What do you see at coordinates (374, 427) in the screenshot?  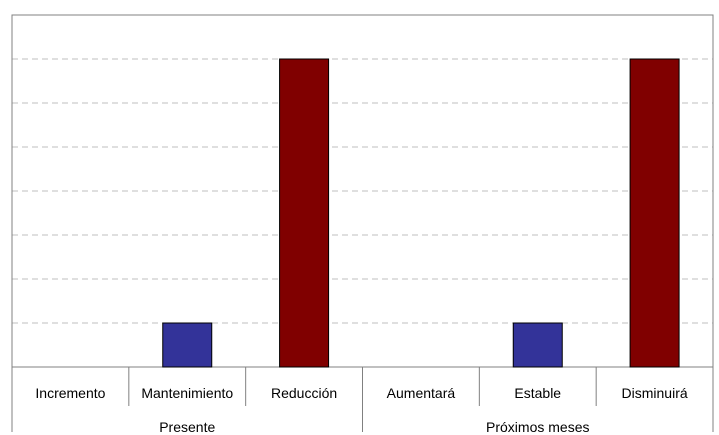 I see `x-group-labels: Presente Próximos meses` at bounding box center [374, 427].